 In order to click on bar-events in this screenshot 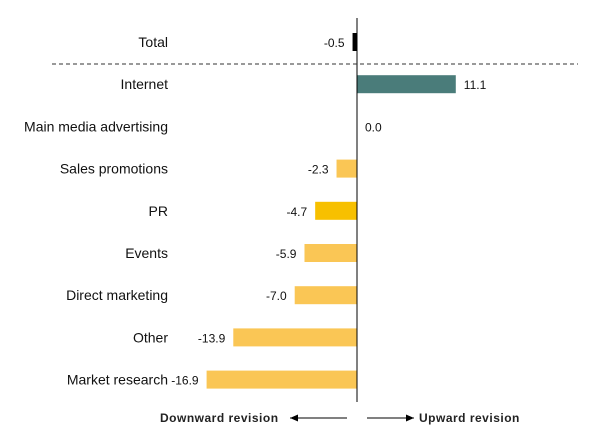, I will do `click(330, 253)`.